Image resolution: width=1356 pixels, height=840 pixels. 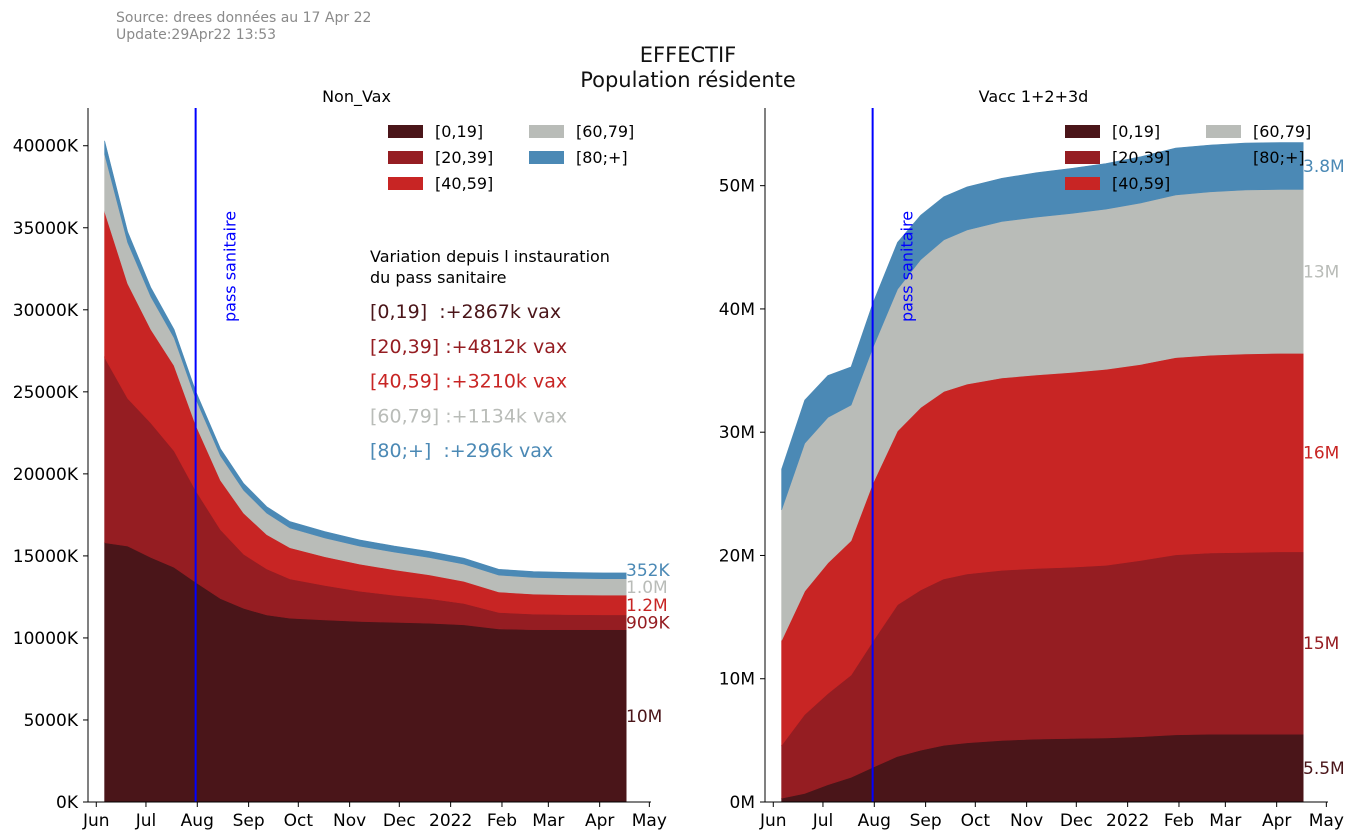 I want to click on y-tick-label: 5000K, so click(x=51, y=721).